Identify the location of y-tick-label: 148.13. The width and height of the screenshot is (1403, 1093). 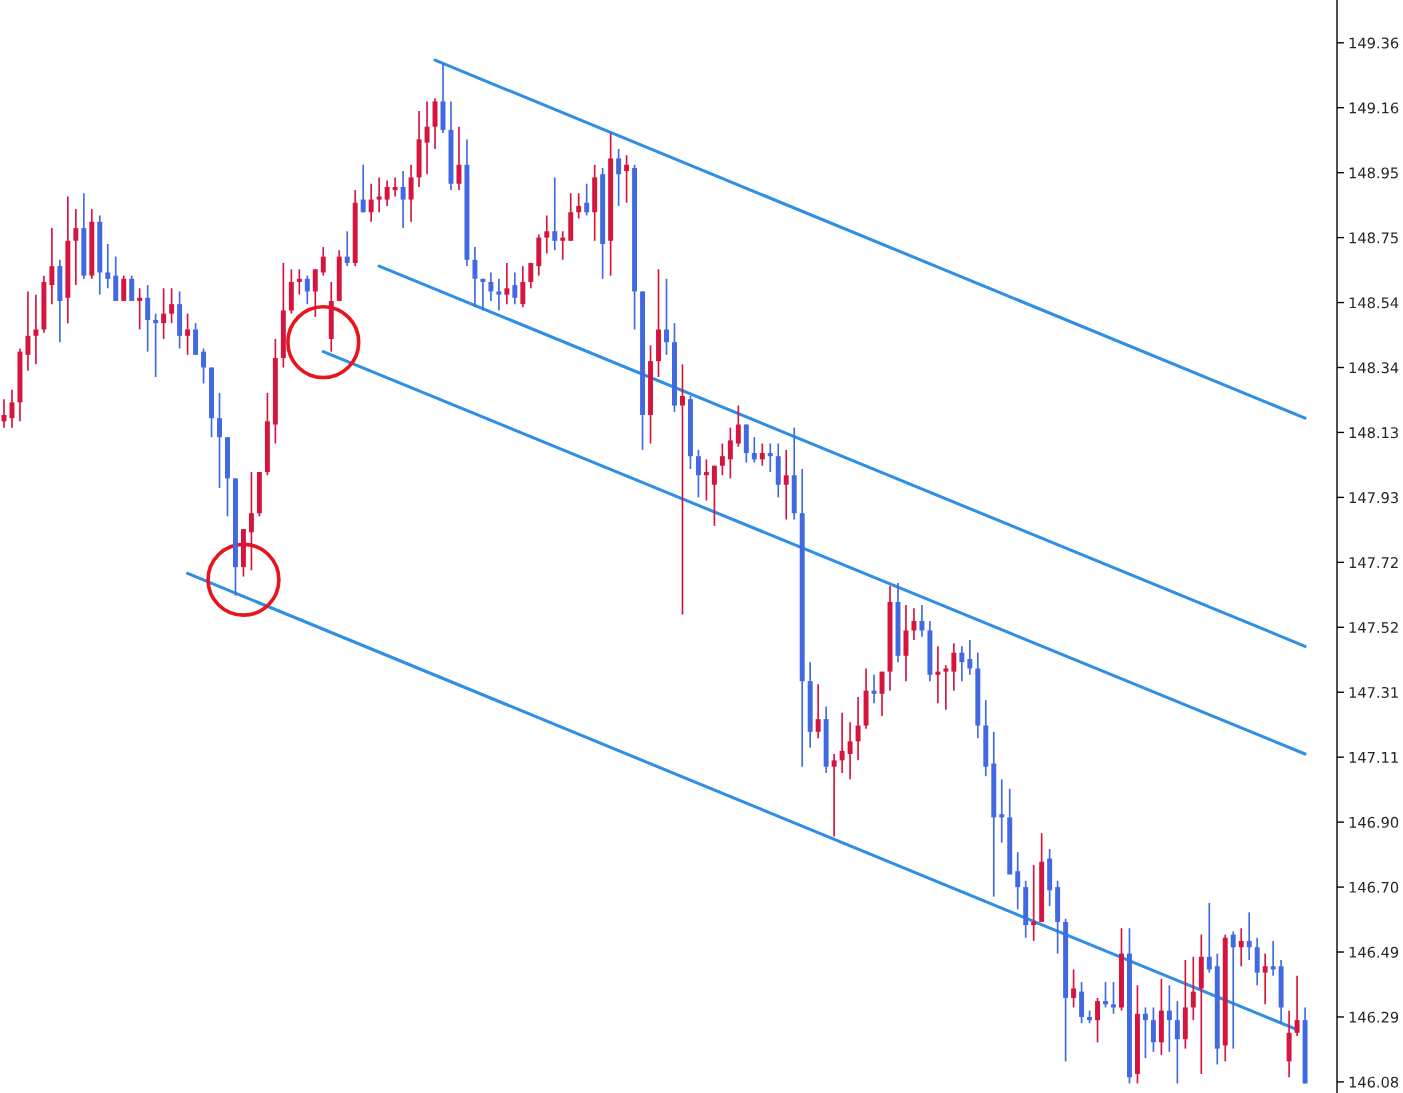
(1373, 433).